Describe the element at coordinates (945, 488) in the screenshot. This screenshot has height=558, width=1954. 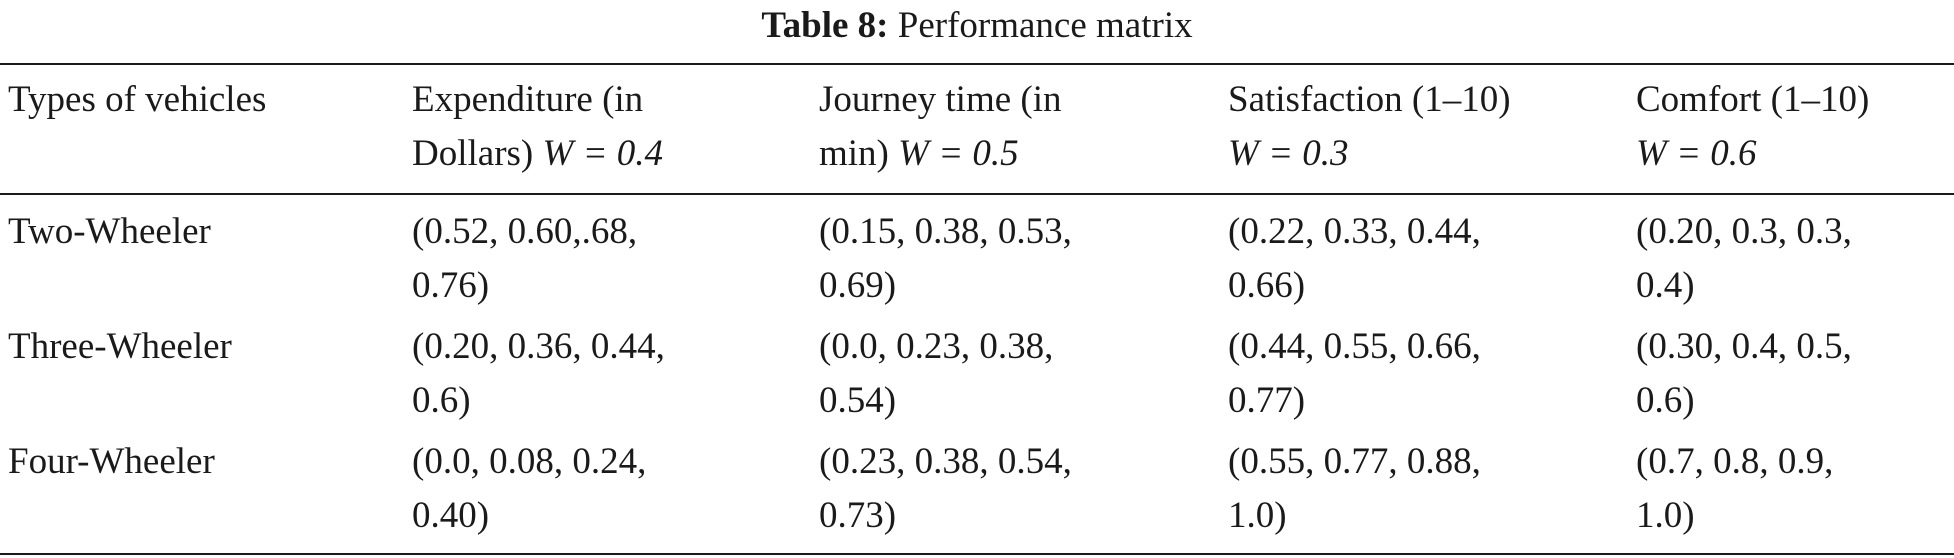
I see `table-cell: (0.23, 0.38, 0.54, 0.73)` at that location.